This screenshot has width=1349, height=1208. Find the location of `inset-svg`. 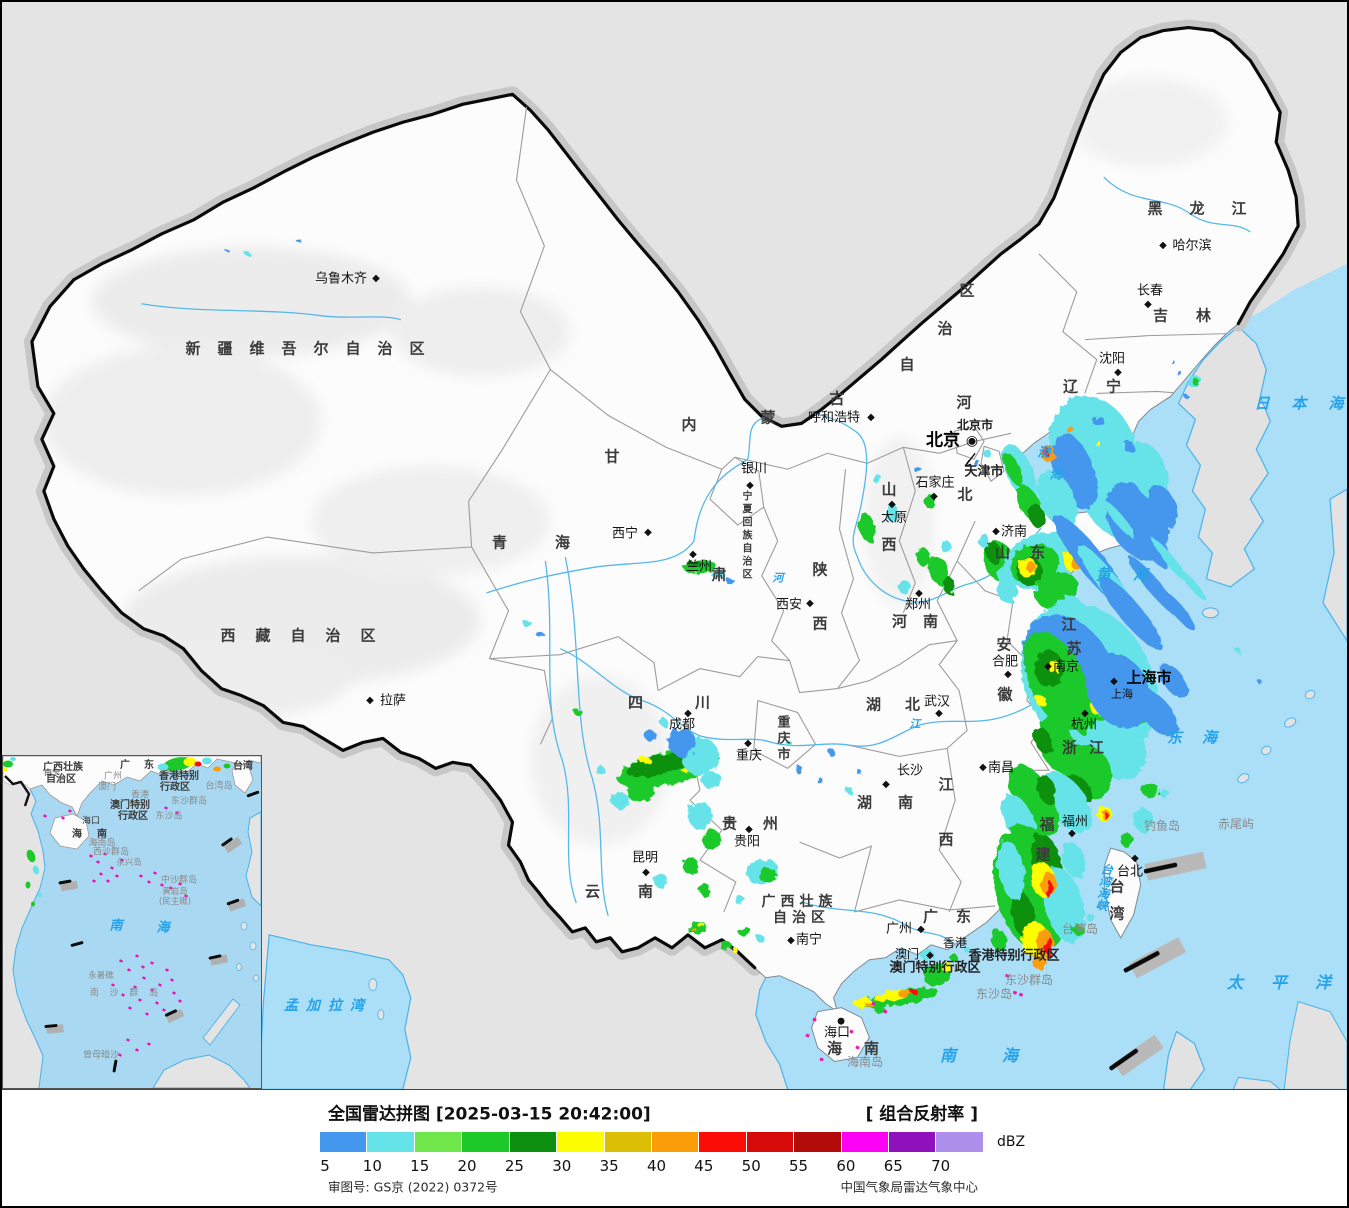

inset-svg is located at coordinates (132, 922).